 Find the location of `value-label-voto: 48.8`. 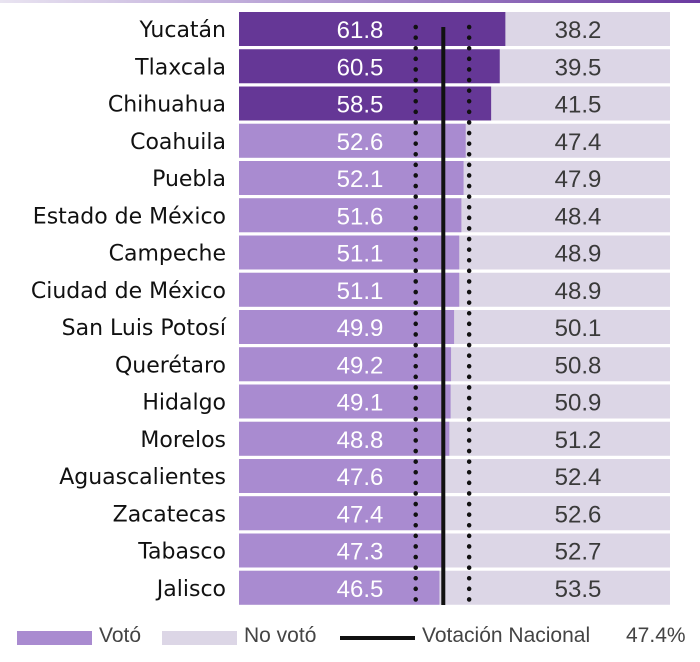

value-label-voto: 48.8 is located at coordinates (360, 440).